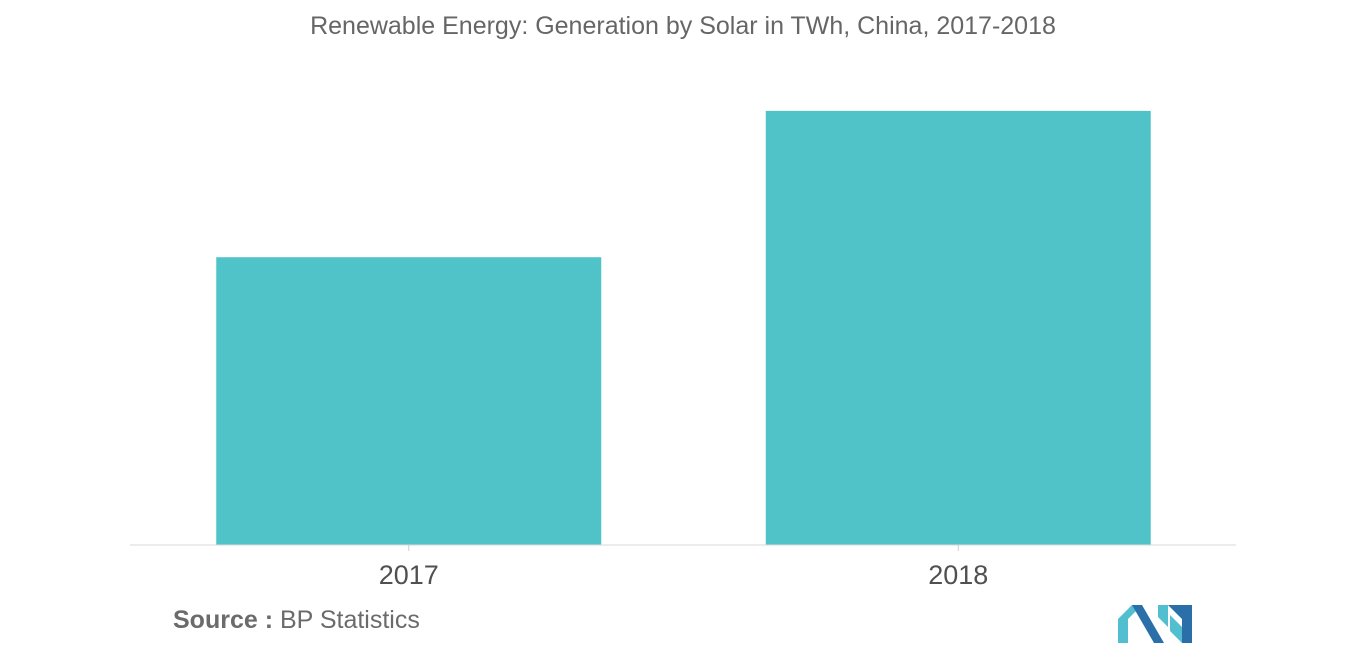 This screenshot has width=1366, height=655. Describe the element at coordinates (1130, 624) in the screenshot. I see `logo-left-stroke` at that location.